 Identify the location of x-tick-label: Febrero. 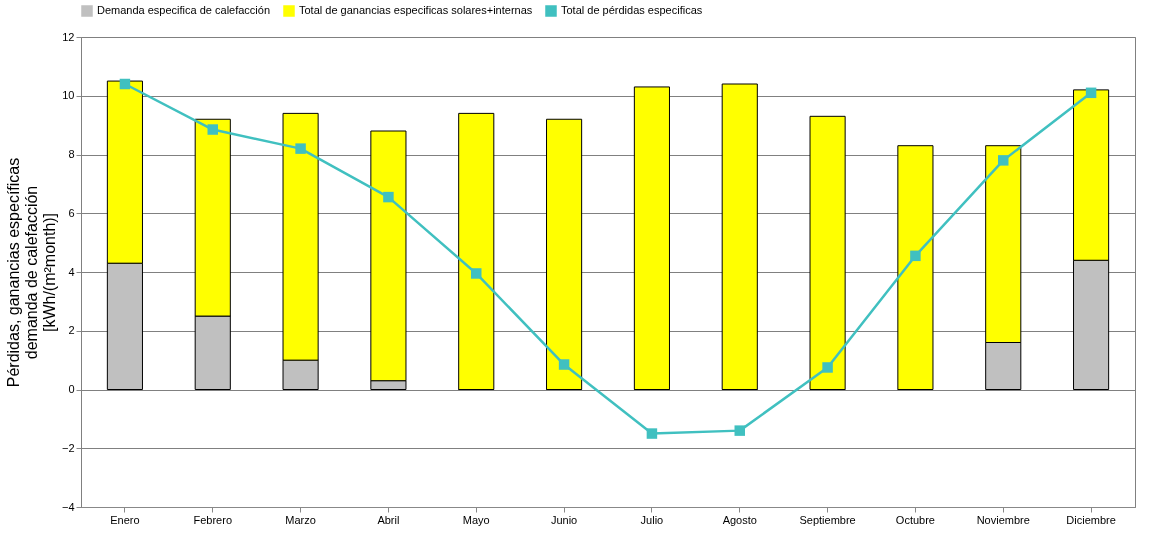
(213, 519).